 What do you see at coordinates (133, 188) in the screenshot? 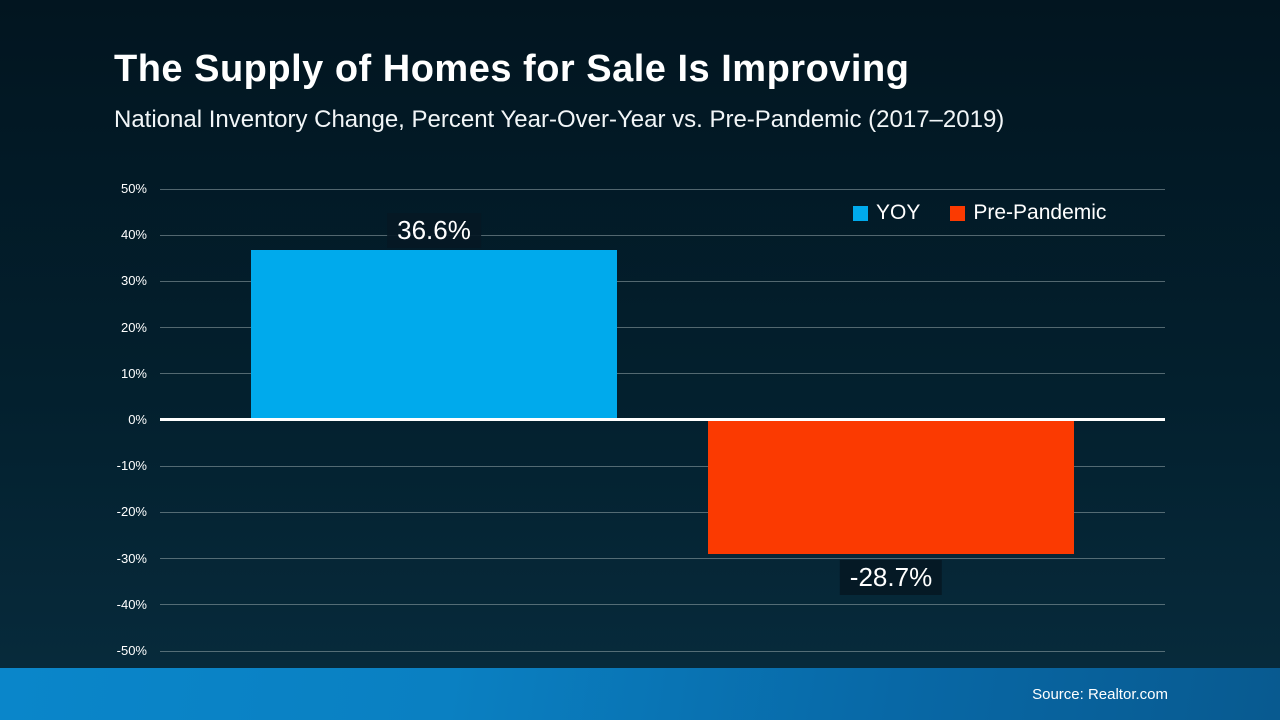
I see `y-axis-tick-label: 50%` at bounding box center [133, 188].